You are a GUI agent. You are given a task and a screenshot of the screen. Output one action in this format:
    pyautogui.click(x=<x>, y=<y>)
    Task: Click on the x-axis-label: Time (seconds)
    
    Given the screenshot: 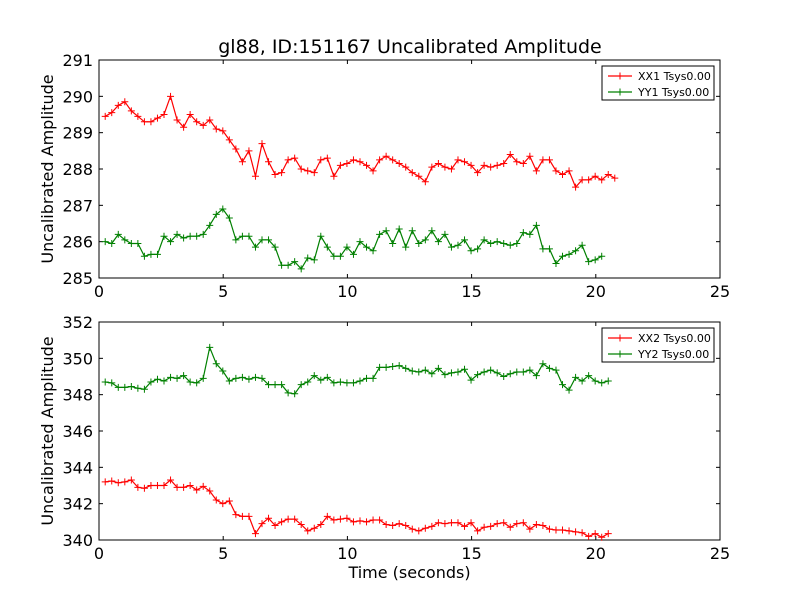 What is the action you would take?
    pyautogui.click(x=408, y=572)
    